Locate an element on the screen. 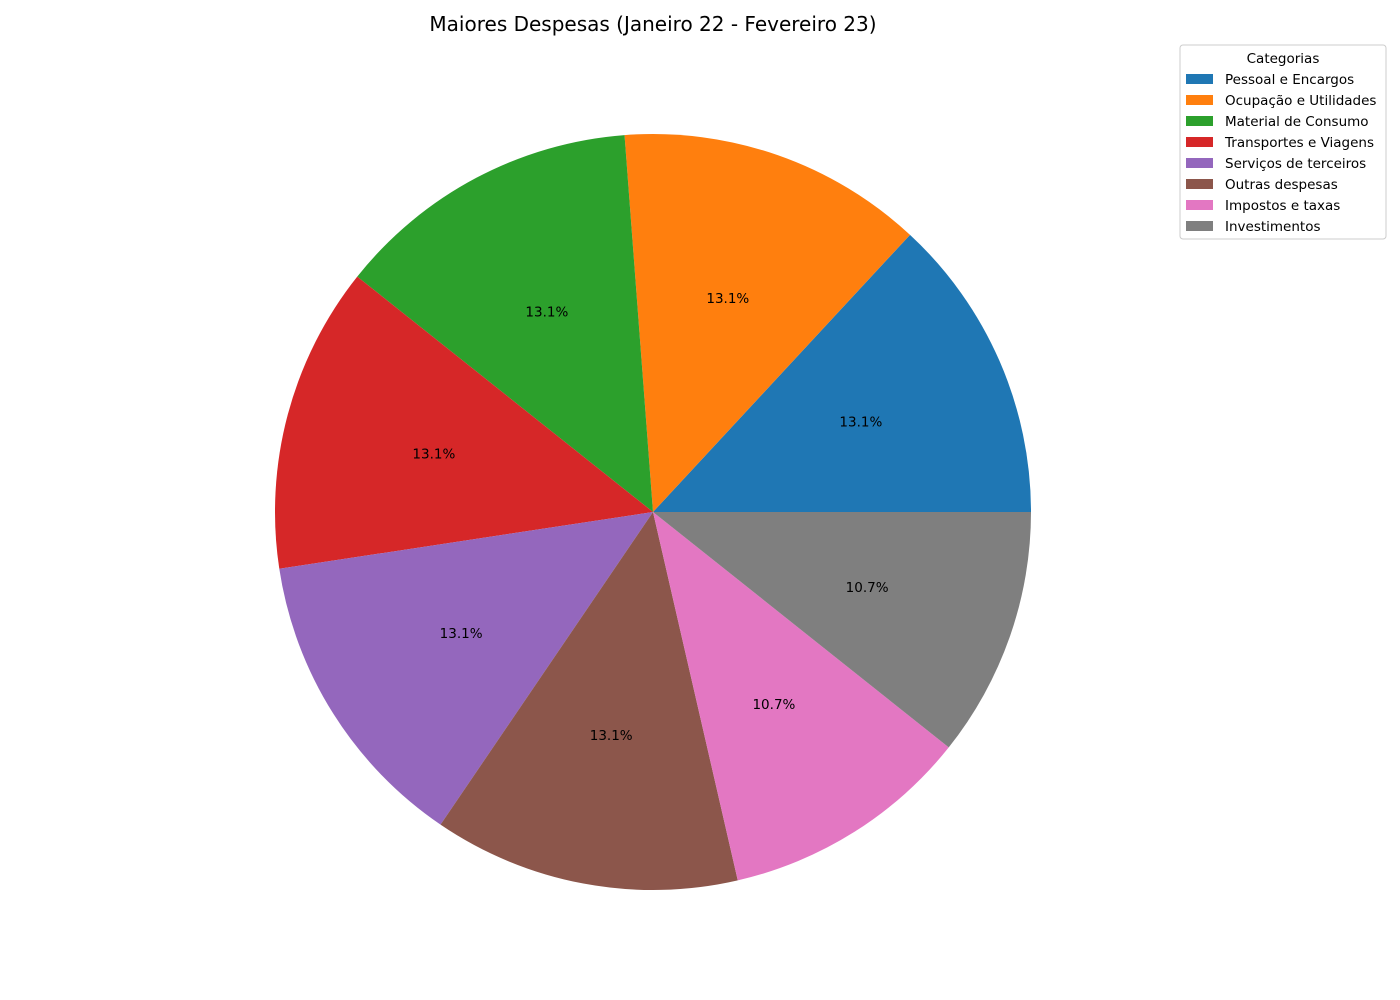 Image resolution: width=1400 pixels, height=1000 pixels. percent-label-3: 13.1% is located at coordinates (546, 313).